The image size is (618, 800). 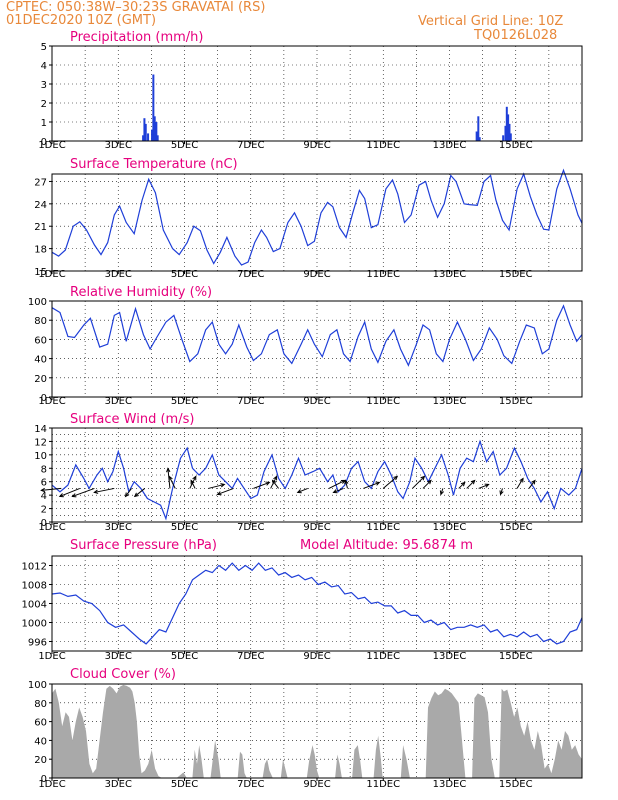 What do you see at coordinates (34, 567) in the screenshot?
I see `y-tick-label: 1012` at bounding box center [34, 567].